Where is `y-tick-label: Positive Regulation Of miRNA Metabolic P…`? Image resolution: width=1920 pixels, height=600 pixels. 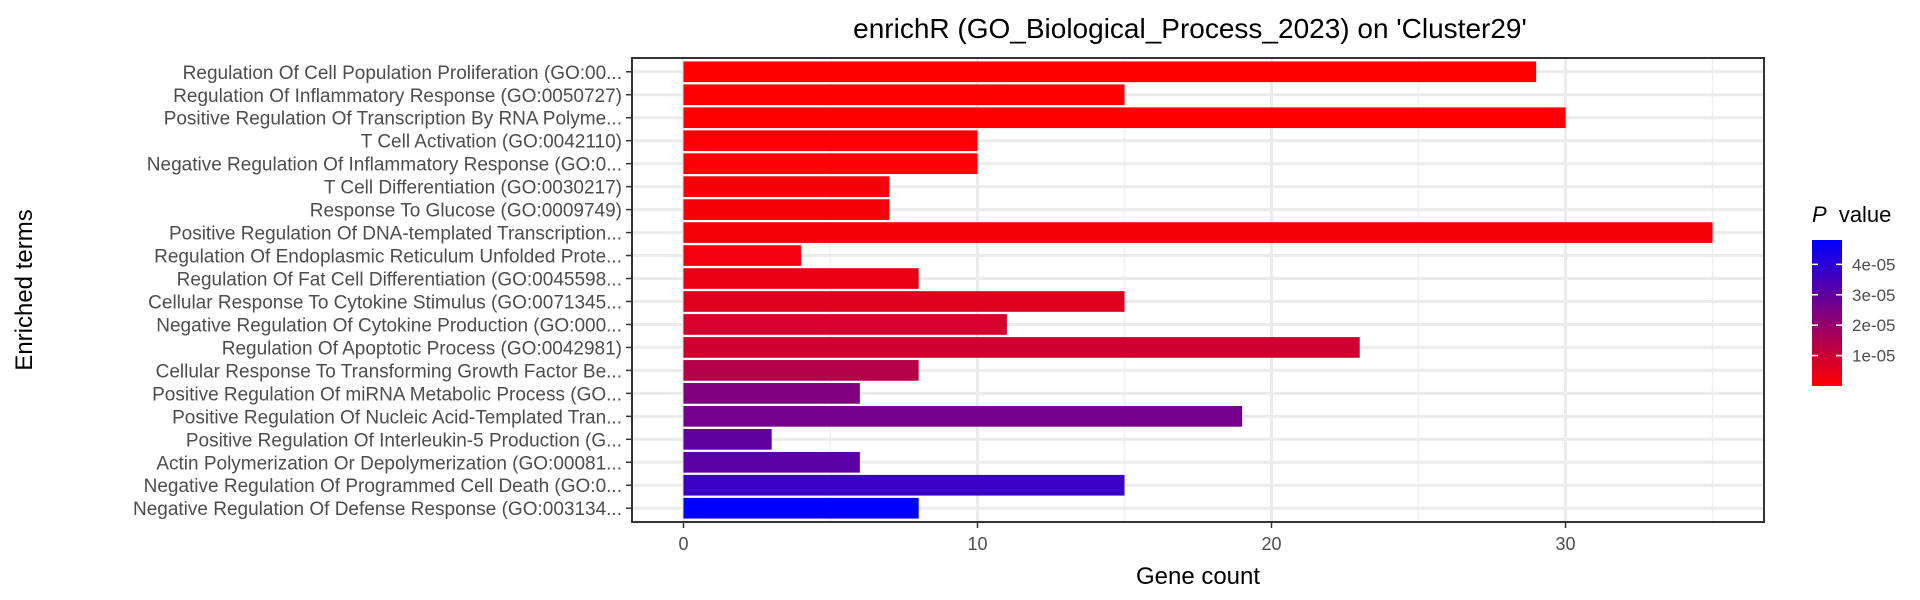 y-tick-label: Positive Regulation Of miRNA Metabolic P… is located at coordinates (387, 394).